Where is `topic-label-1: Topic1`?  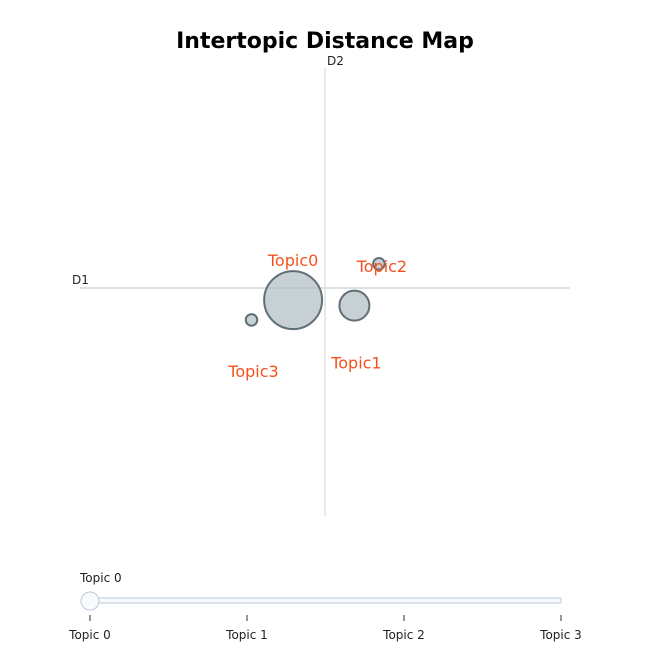
topic-label-1: Topic1 is located at coordinates (355, 363).